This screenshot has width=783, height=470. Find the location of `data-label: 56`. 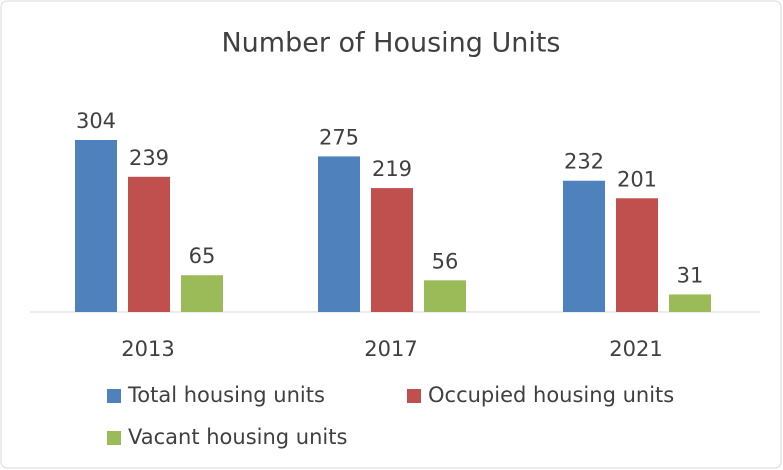

data-label: 56 is located at coordinates (445, 261).